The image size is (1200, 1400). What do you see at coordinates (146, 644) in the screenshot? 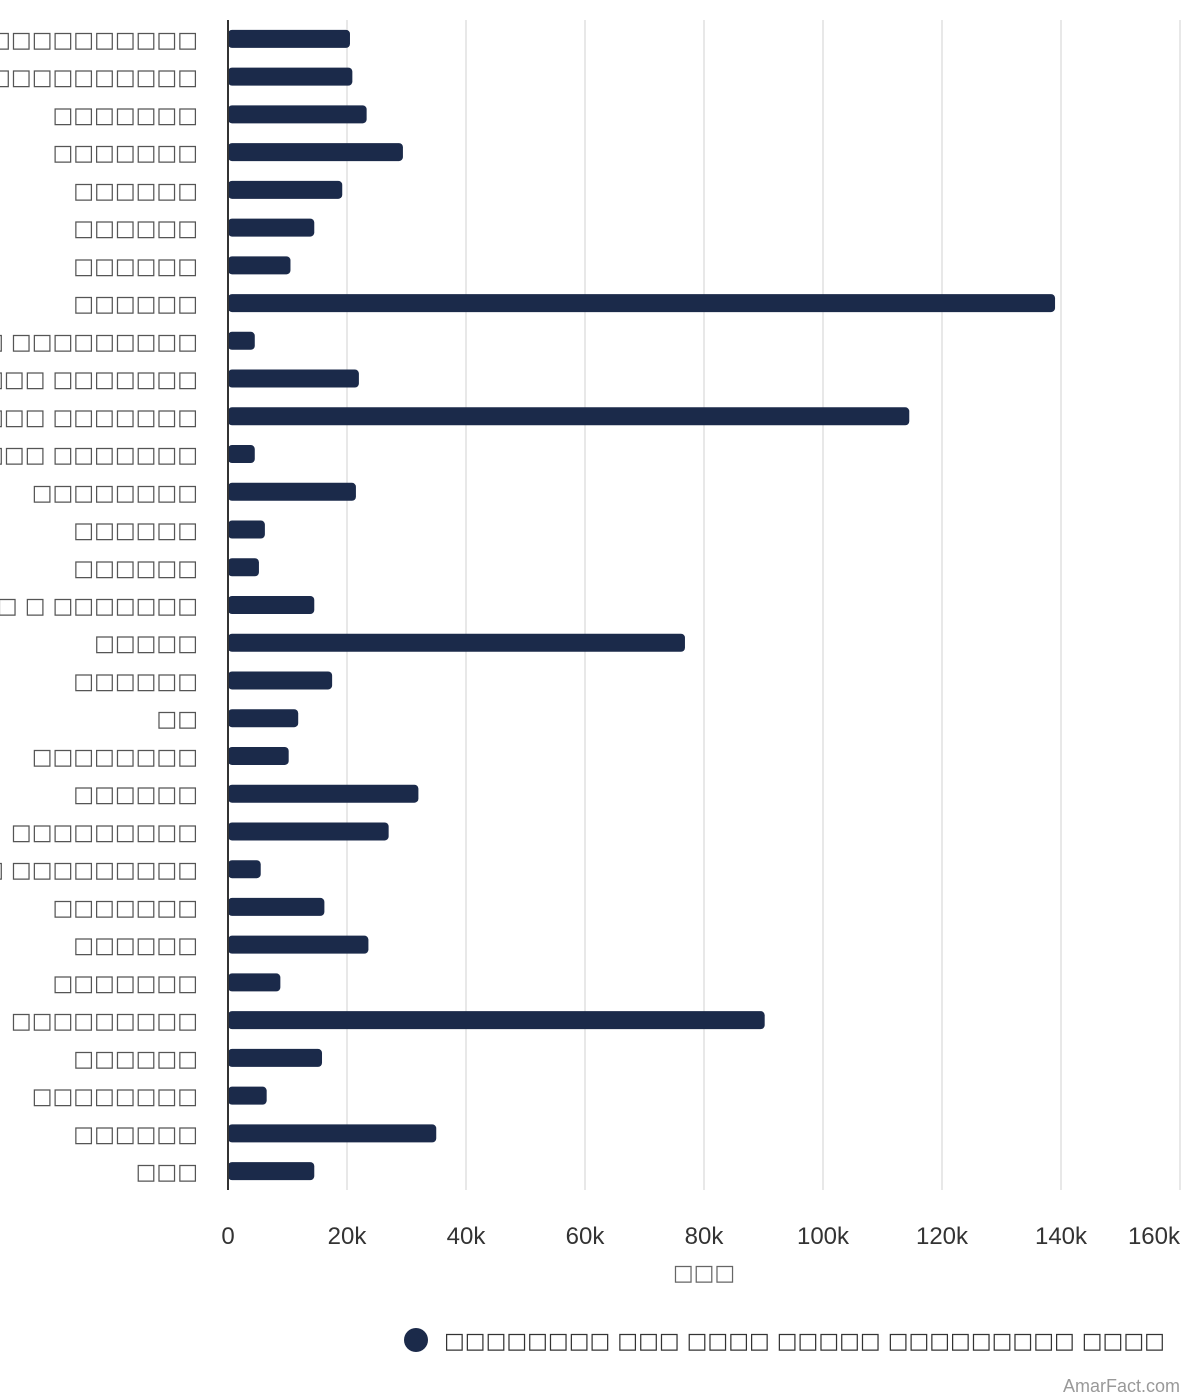
I see `category-label: □□□□□` at bounding box center [146, 644].